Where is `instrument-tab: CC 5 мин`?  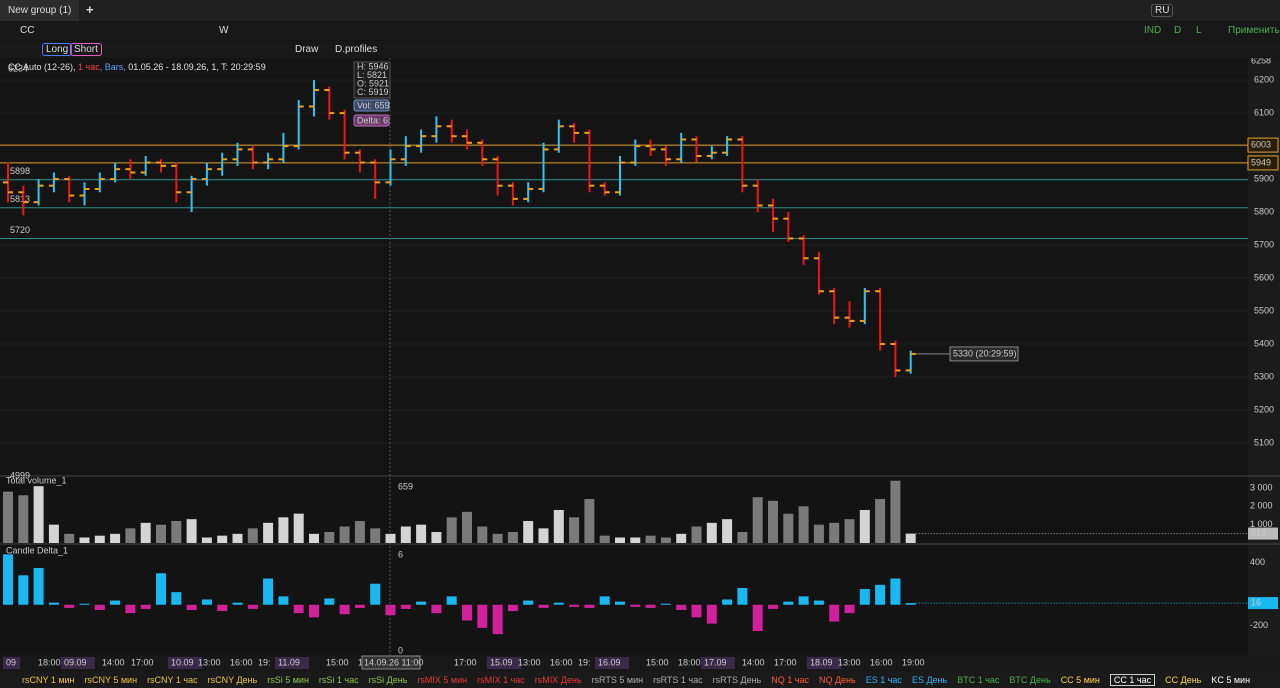
instrument-tab: CC 5 мин is located at coordinates (1080, 680).